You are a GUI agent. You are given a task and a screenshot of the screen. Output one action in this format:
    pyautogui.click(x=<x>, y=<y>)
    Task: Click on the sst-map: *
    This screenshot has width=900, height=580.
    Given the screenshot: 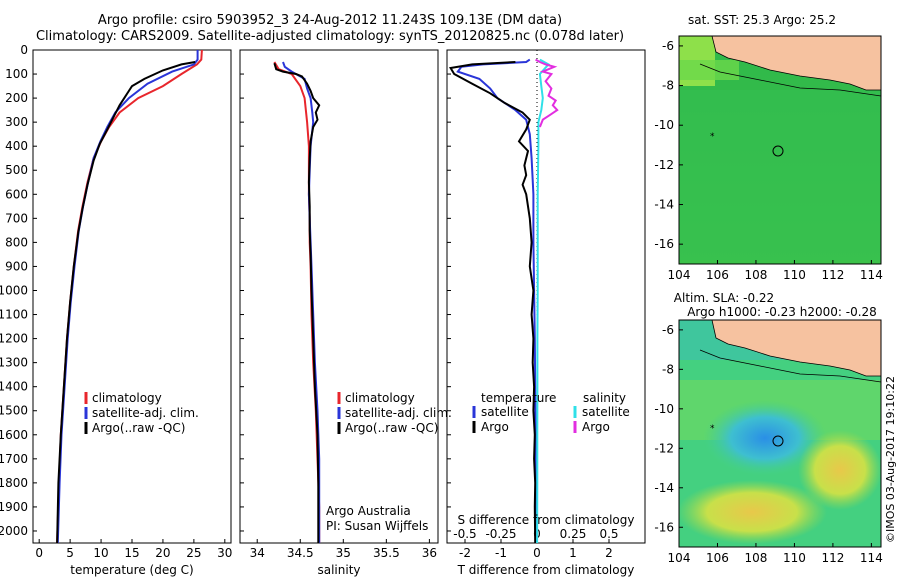 What is the action you would take?
    pyautogui.click(x=780, y=150)
    